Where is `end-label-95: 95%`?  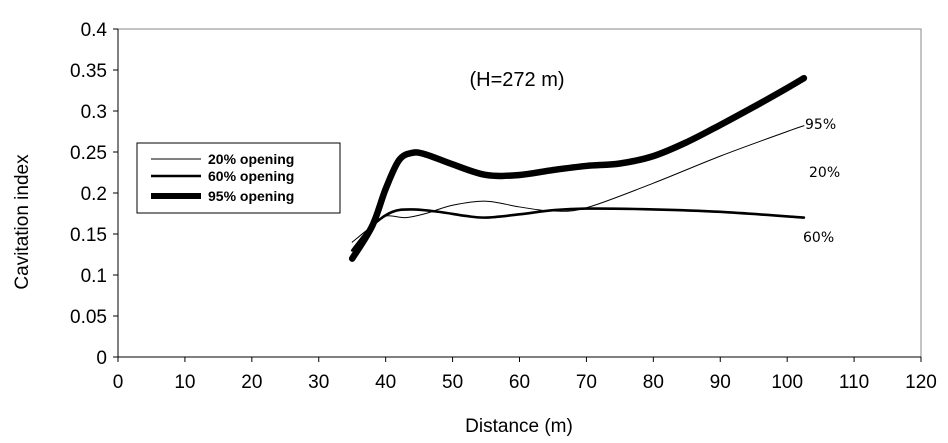 end-label-95: 95% is located at coordinates (820, 125).